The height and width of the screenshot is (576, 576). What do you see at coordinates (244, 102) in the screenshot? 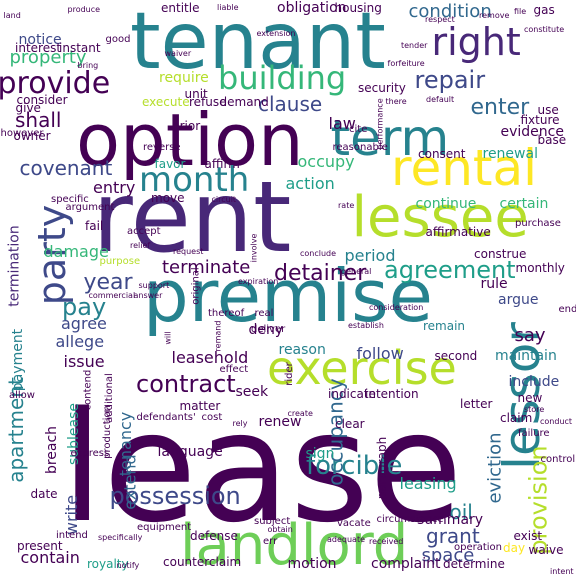
I see `word-demand: demand` at bounding box center [244, 102].